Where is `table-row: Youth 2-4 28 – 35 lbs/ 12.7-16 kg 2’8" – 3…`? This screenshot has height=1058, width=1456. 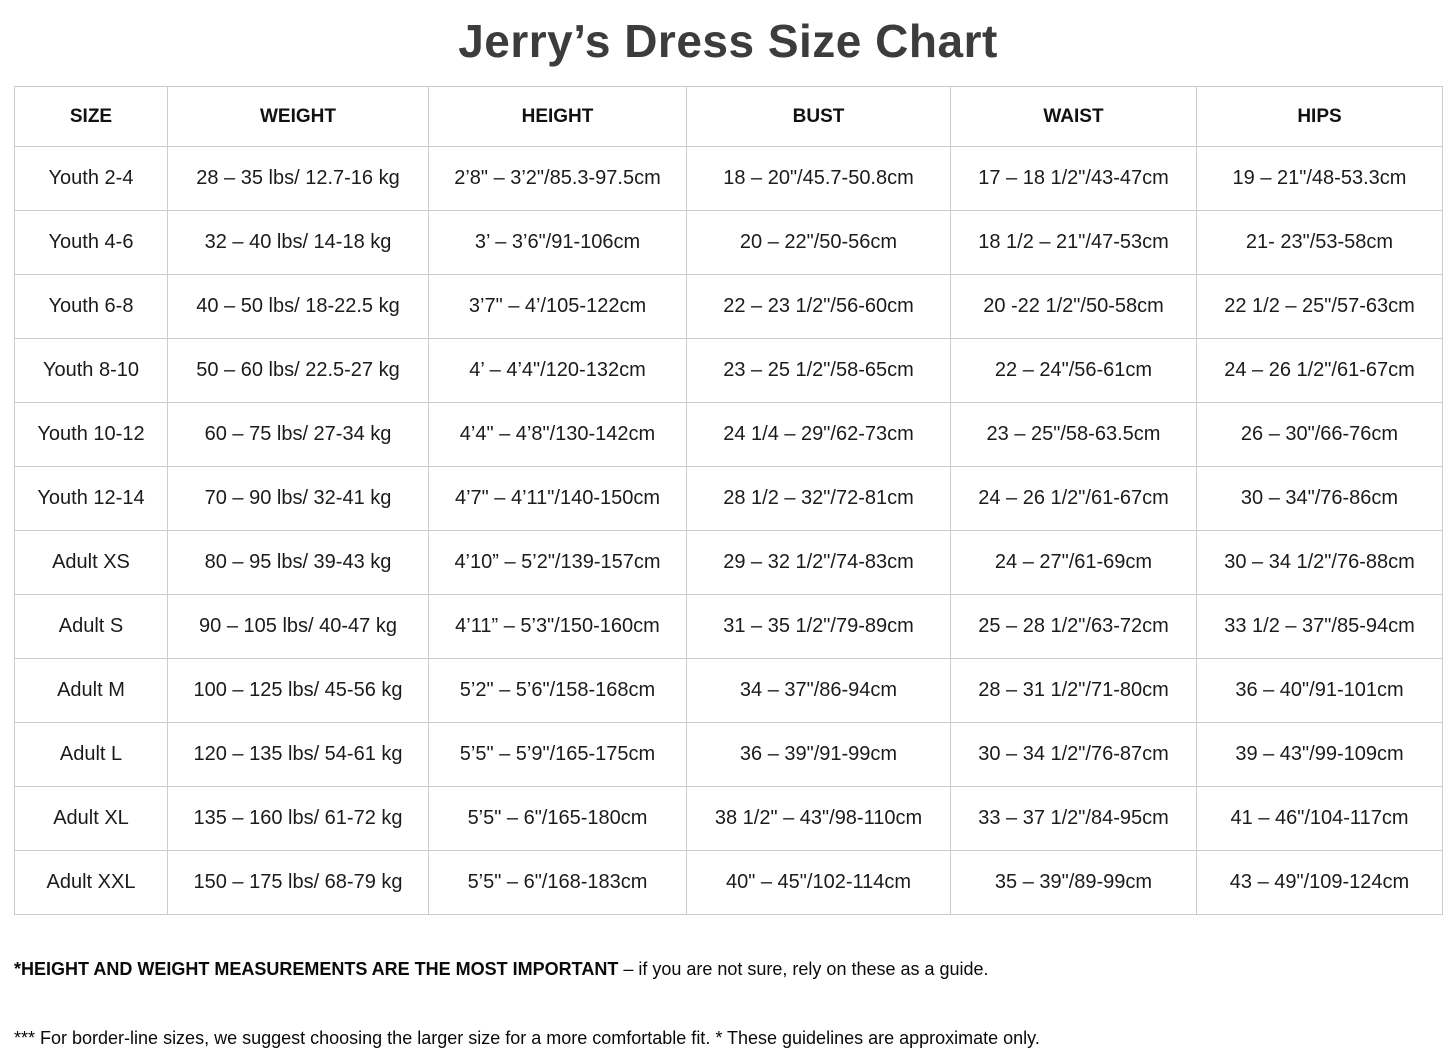 table-row: Youth 2-4 28 – 35 lbs/ 12.7-16 kg 2’8" – 3… is located at coordinates (728, 178).